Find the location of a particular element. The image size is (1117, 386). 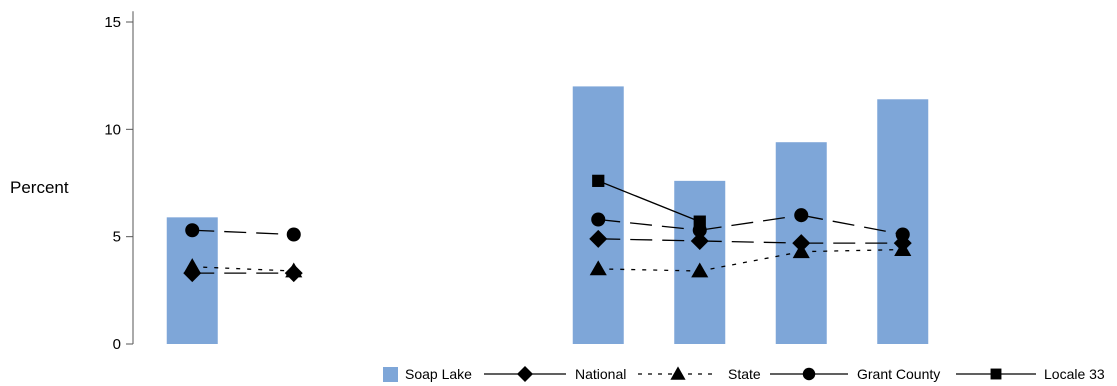

legend-label: Locale 33 is located at coordinates (1074, 374).